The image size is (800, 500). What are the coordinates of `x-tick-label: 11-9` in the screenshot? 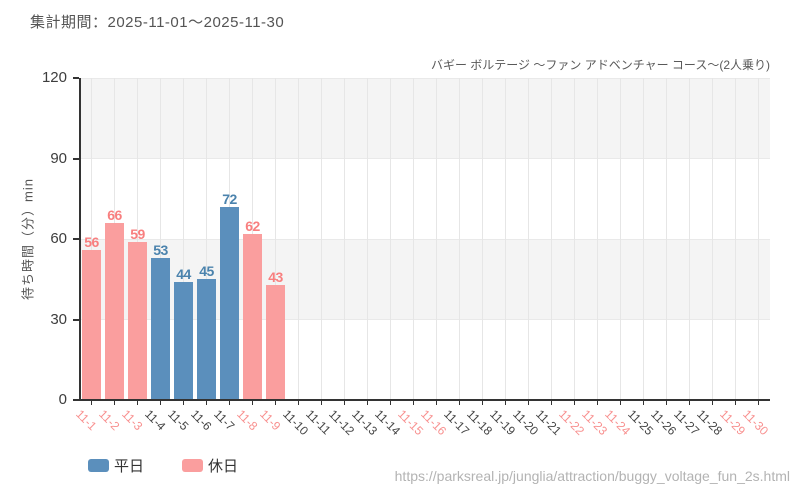 It's located at (269, 420).